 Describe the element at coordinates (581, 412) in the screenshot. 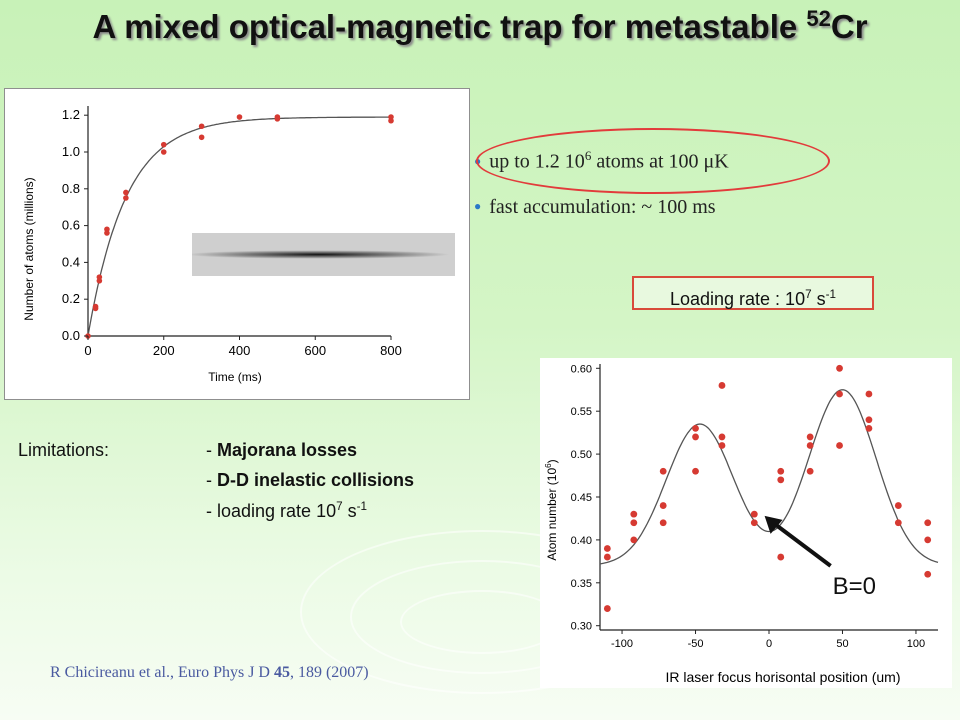

I see `y-tick-label: 0.55` at that location.